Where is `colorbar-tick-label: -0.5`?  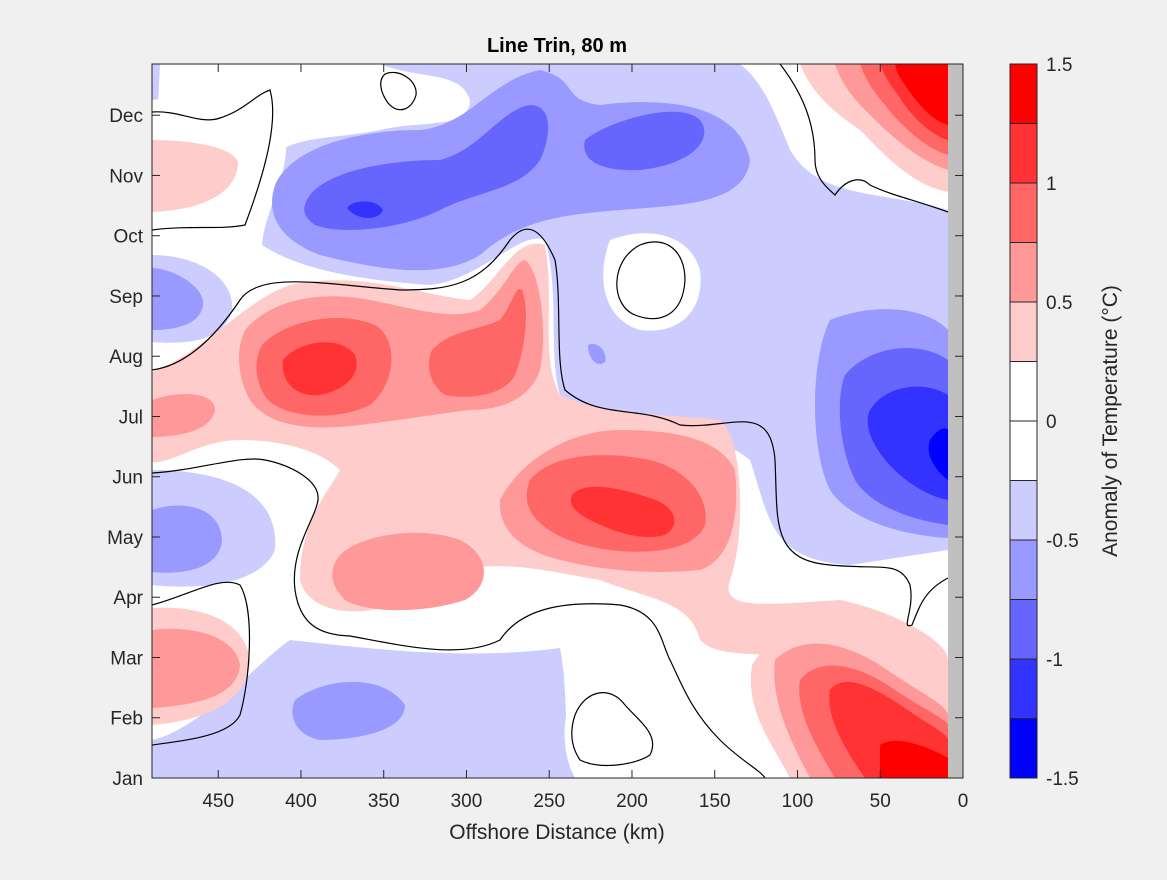
colorbar-tick-label: -0.5 is located at coordinates (1062, 541).